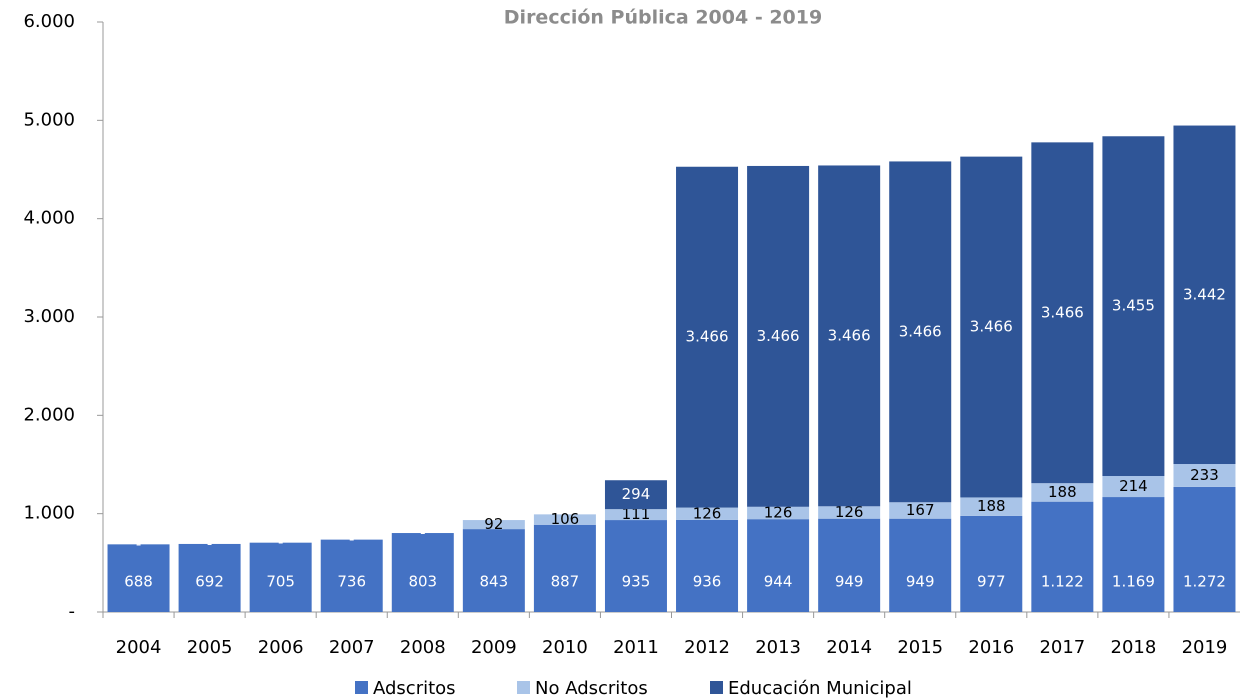  What do you see at coordinates (636, 647) in the screenshot?
I see `x-tick-label: 2011` at bounding box center [636, 647].